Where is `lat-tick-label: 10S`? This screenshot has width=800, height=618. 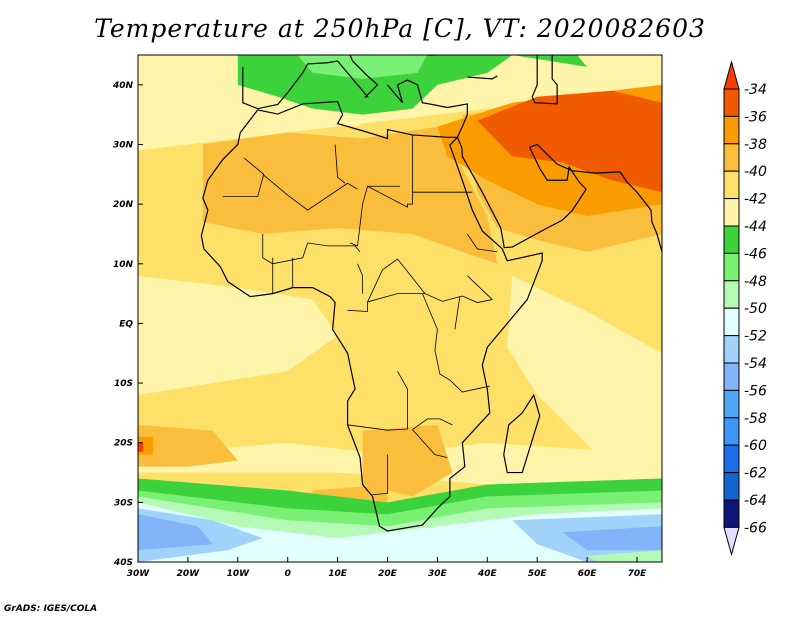
lat-tick-label: 10S is located at coordinates (123, 384).